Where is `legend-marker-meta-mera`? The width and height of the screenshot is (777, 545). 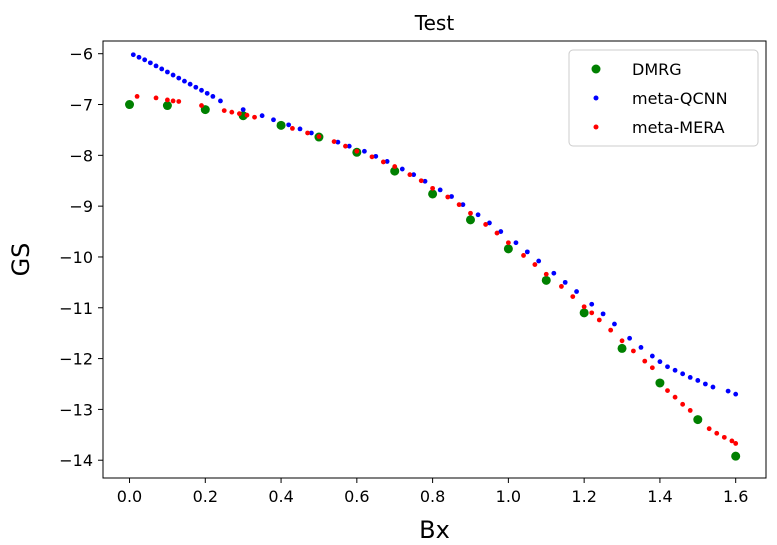 legend-marker-meta-mera is located at coordinates (596, 127).